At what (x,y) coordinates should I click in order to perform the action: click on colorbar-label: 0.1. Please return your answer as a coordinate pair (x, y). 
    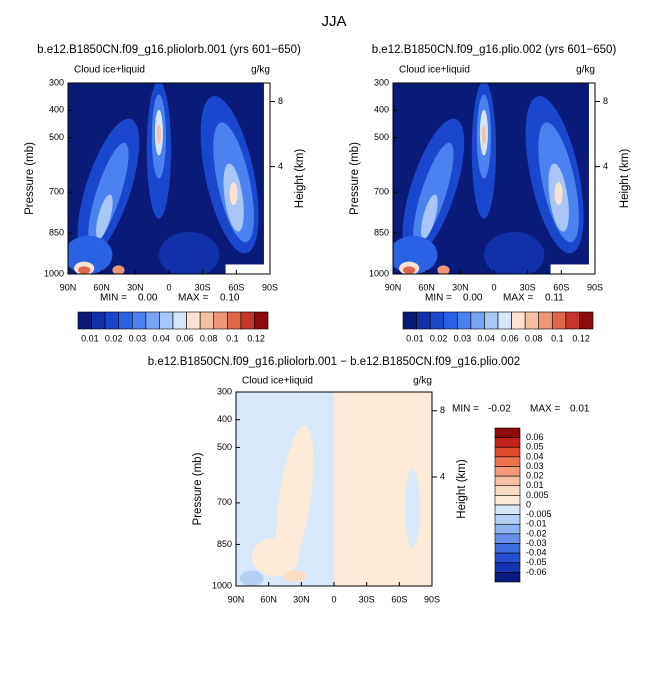
    Looking at the image, I should click on (232, 338).